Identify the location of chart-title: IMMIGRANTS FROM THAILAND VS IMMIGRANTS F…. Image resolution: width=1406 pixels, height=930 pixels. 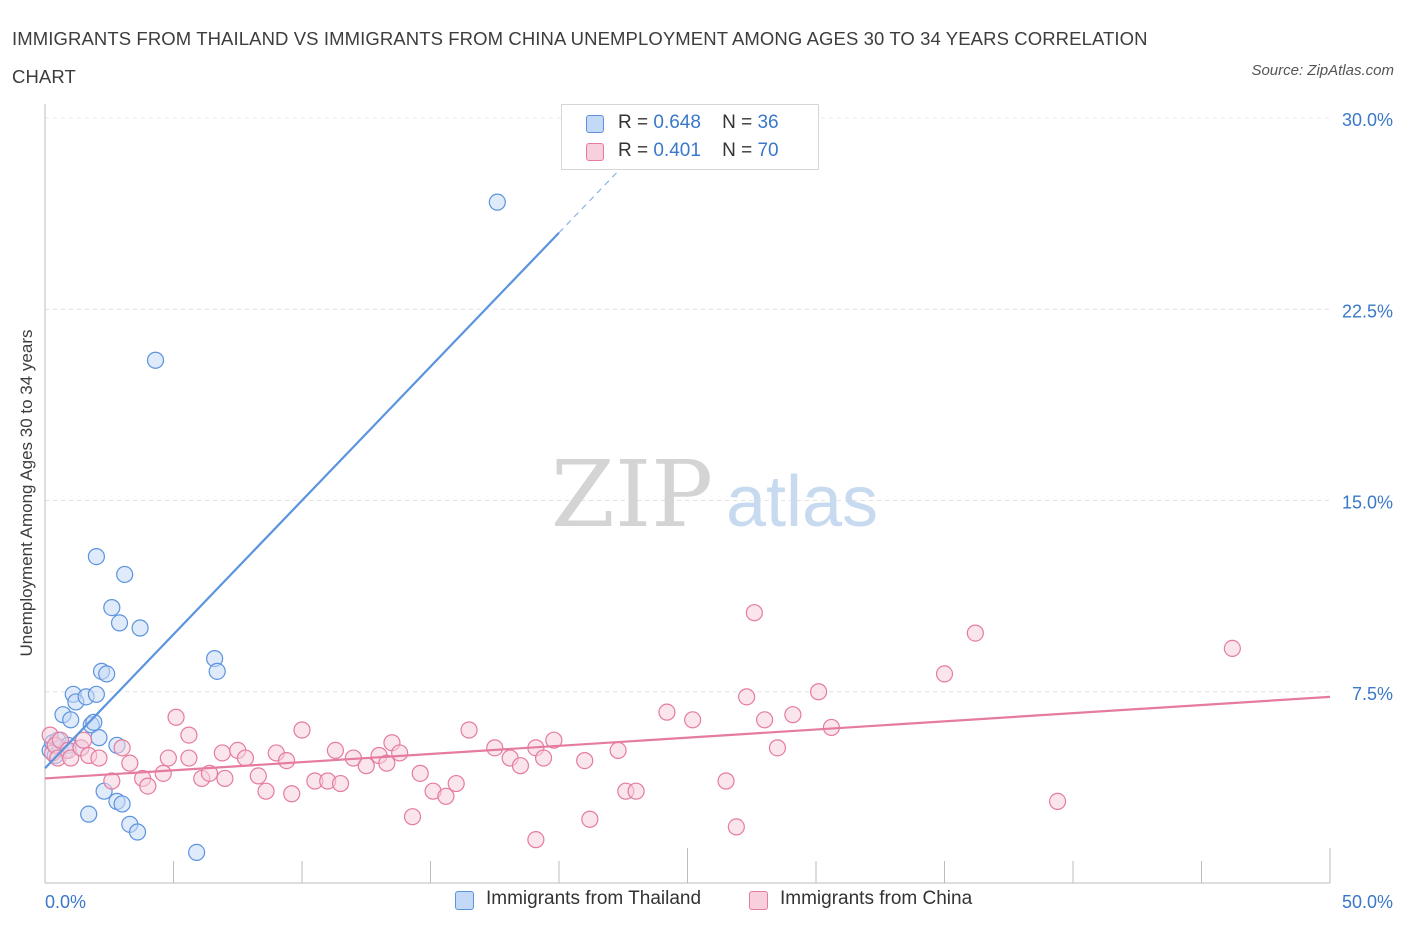
(580, 57).